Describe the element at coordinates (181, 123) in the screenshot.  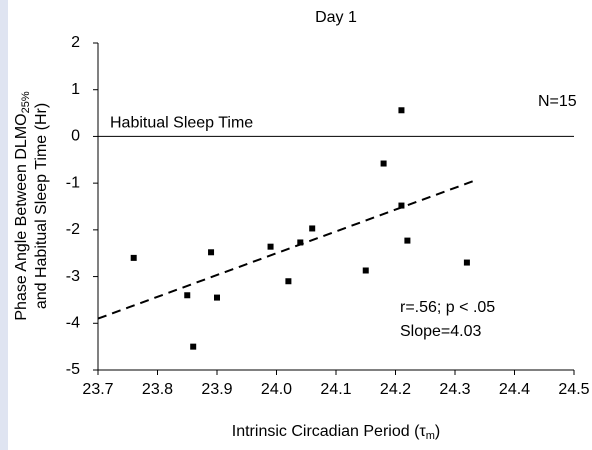
I see `reference-label: Habitual Sleep Time` at that location.